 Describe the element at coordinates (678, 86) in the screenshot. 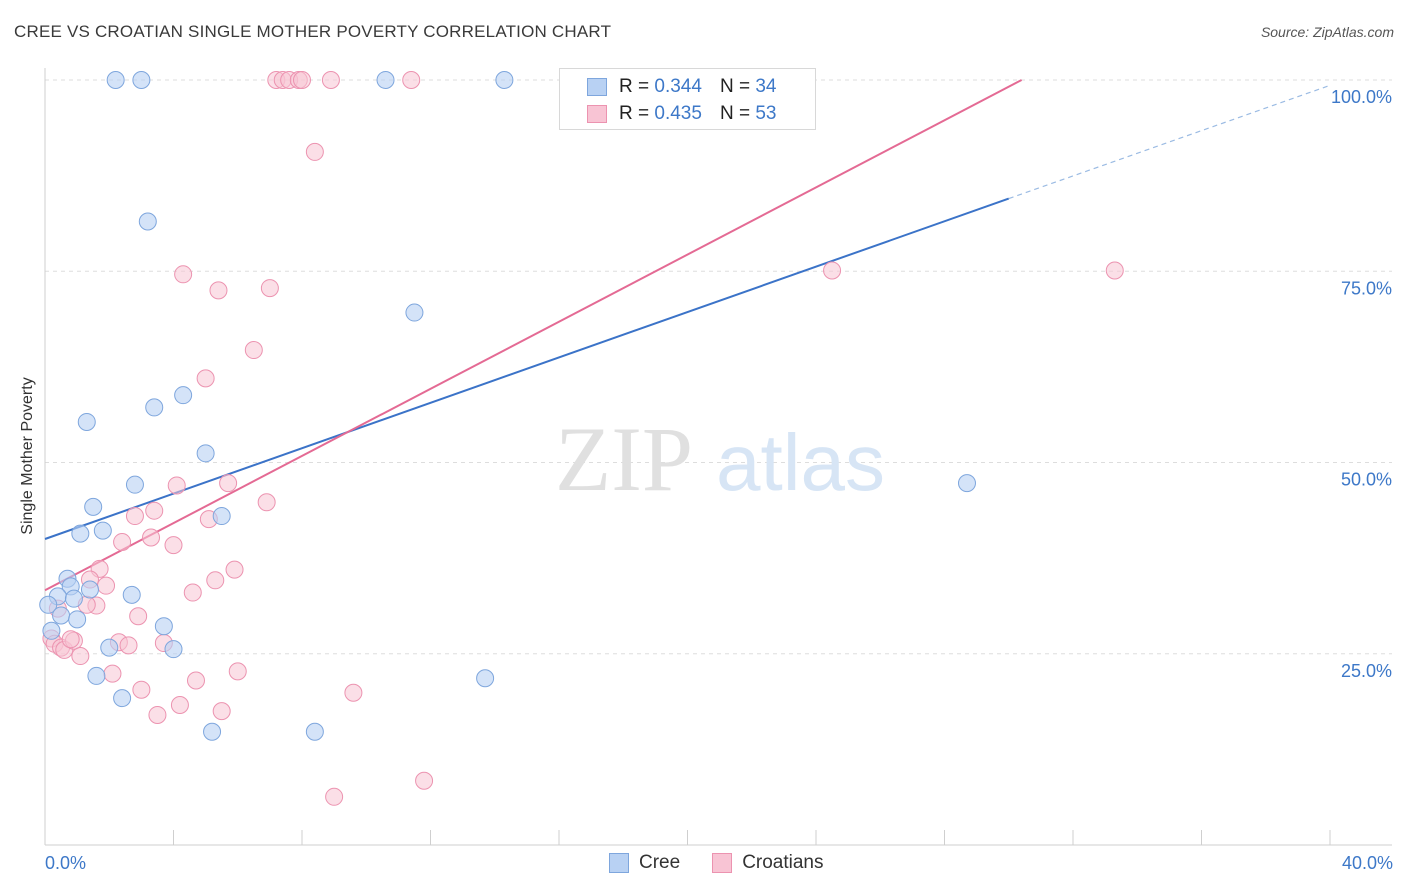

I see `legend-r-value: 0.344` at that location.